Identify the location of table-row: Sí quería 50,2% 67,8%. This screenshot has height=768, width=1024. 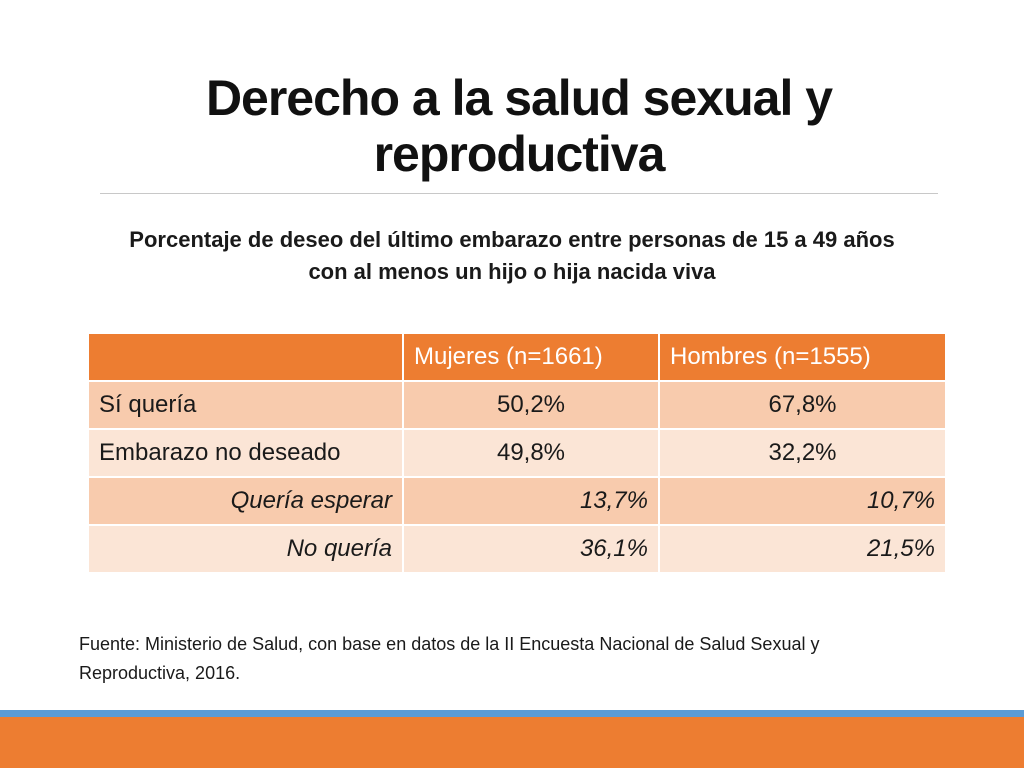
(518, 406).